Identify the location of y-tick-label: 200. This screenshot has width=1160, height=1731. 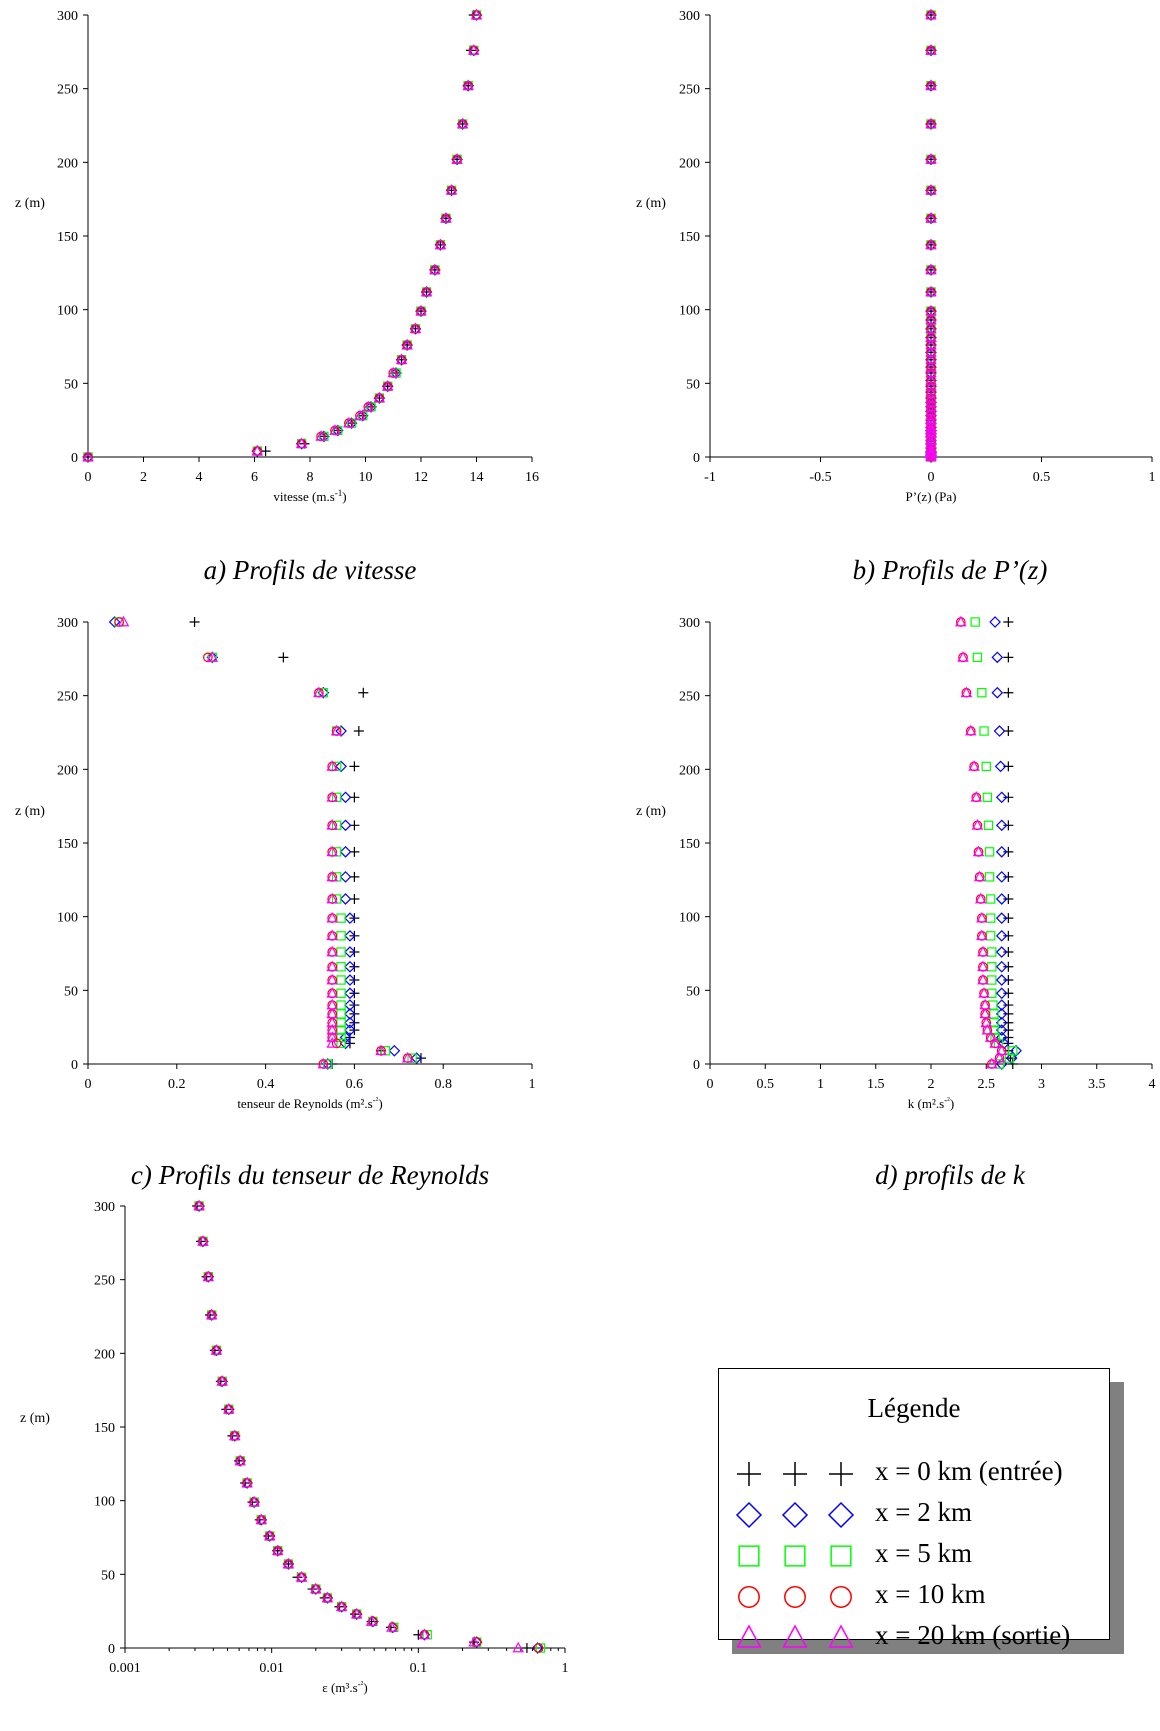
(67, 163).